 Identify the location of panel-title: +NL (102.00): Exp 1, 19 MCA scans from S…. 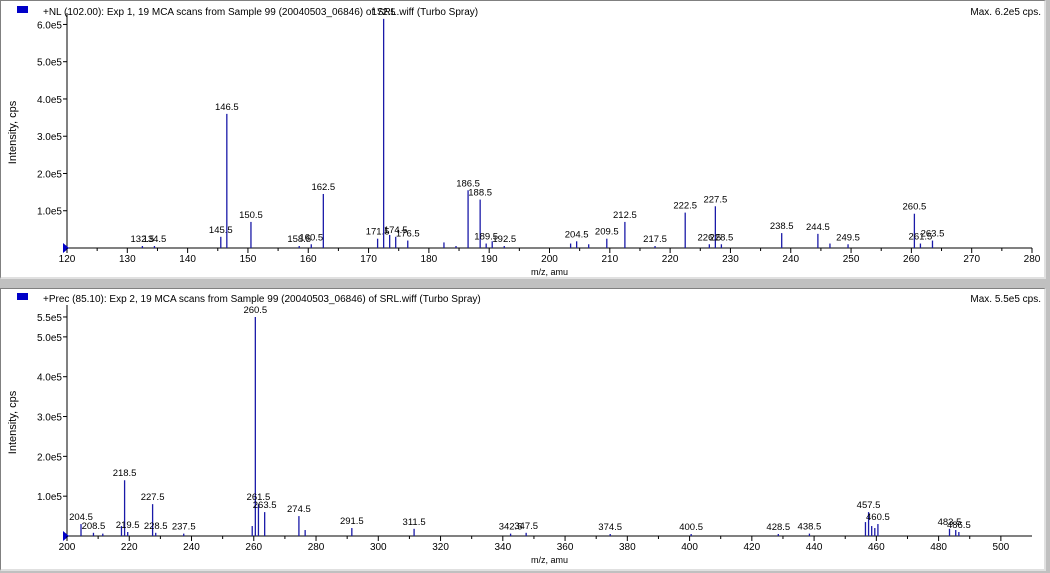
(260, 12).